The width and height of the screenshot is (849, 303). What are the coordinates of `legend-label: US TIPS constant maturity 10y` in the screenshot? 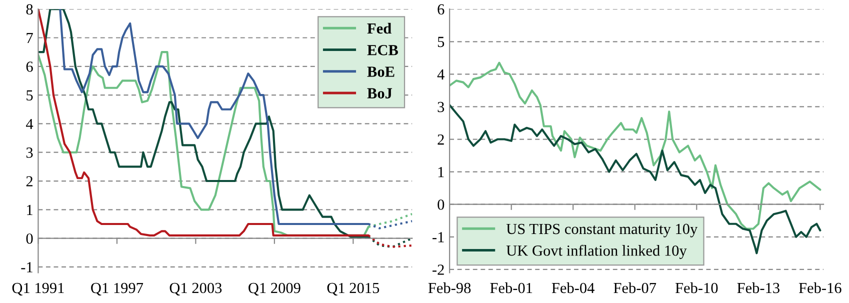 It's located at (602, 231).